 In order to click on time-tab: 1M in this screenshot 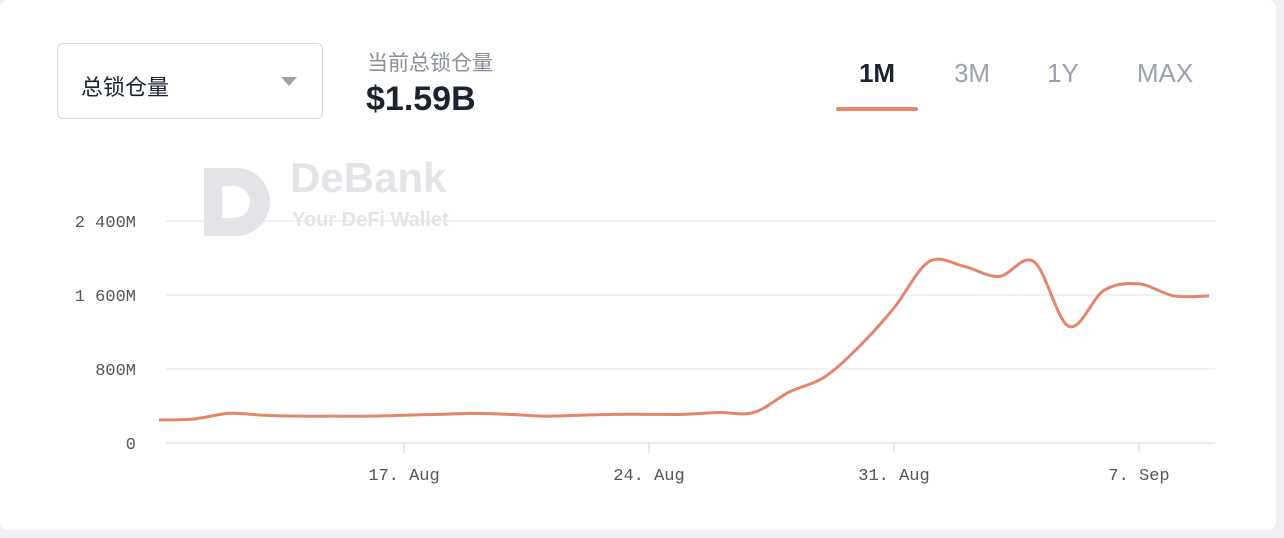, I will do `click(877, 73)`.